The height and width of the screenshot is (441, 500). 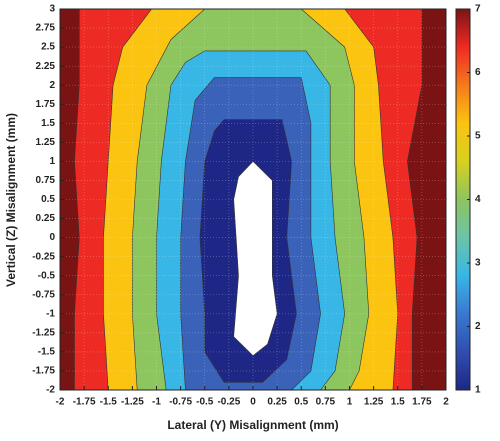 I want to click on colorbar-tick-label: 1, so click(x=478, y=390).